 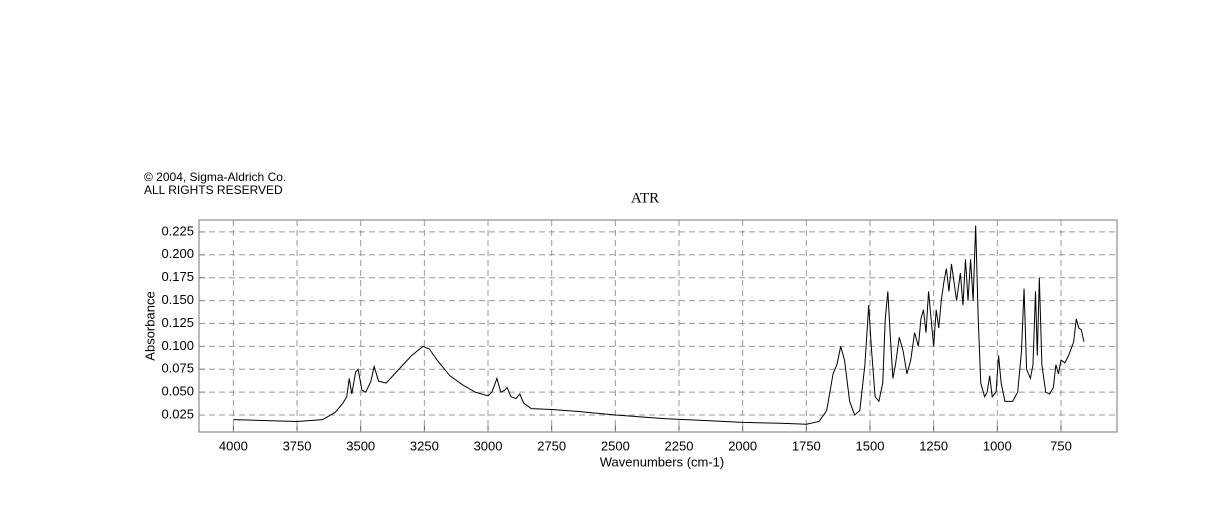 What do you see at coordinates (645, 198) in the screenshot?
I see `chart-title: ATR` at bounding box center [645, 198].